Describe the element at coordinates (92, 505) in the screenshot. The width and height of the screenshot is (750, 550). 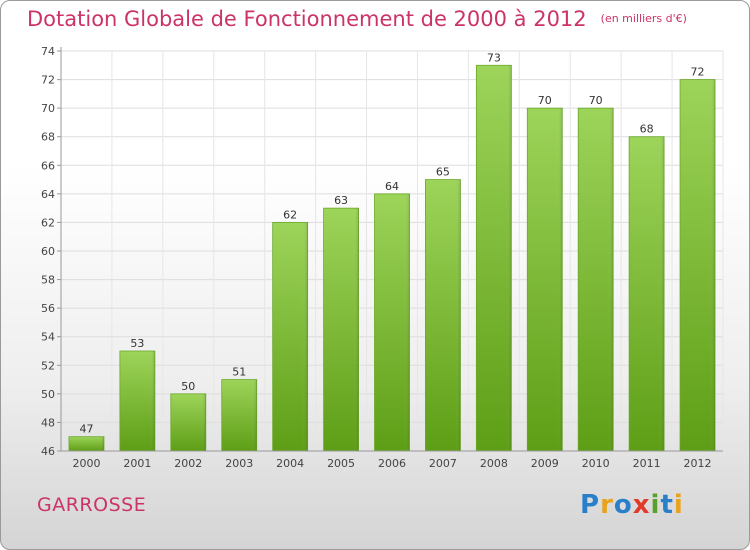
I see `commune-name: GARROSSE` at that location.